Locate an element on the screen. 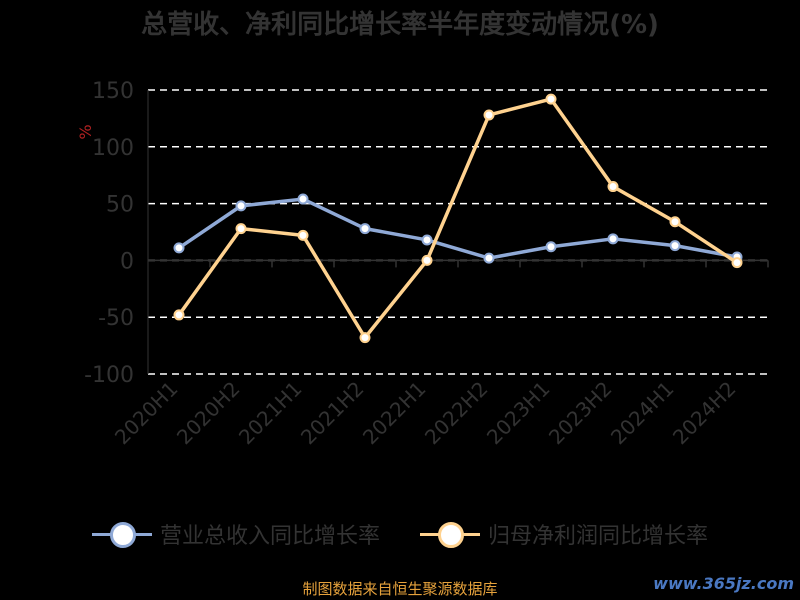 The width and height of the screenshot is (800, 600). y-unit-label: % is located at coordinates (85, 131).